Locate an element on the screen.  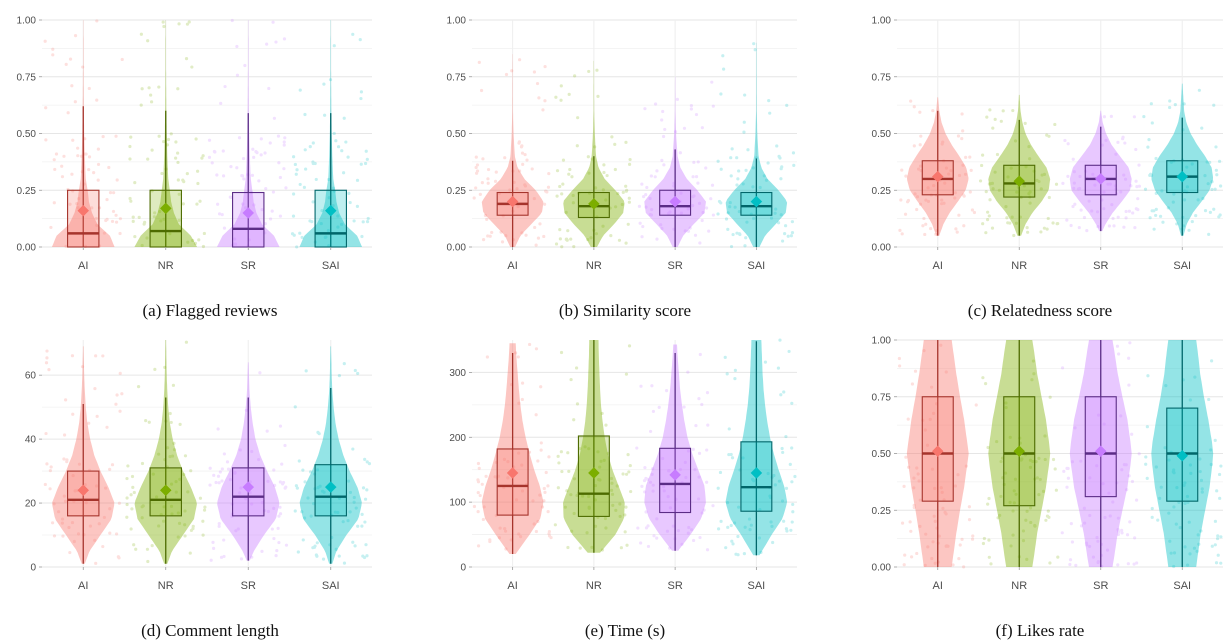
mean-marker-ai is located at coordinates (83, 210).